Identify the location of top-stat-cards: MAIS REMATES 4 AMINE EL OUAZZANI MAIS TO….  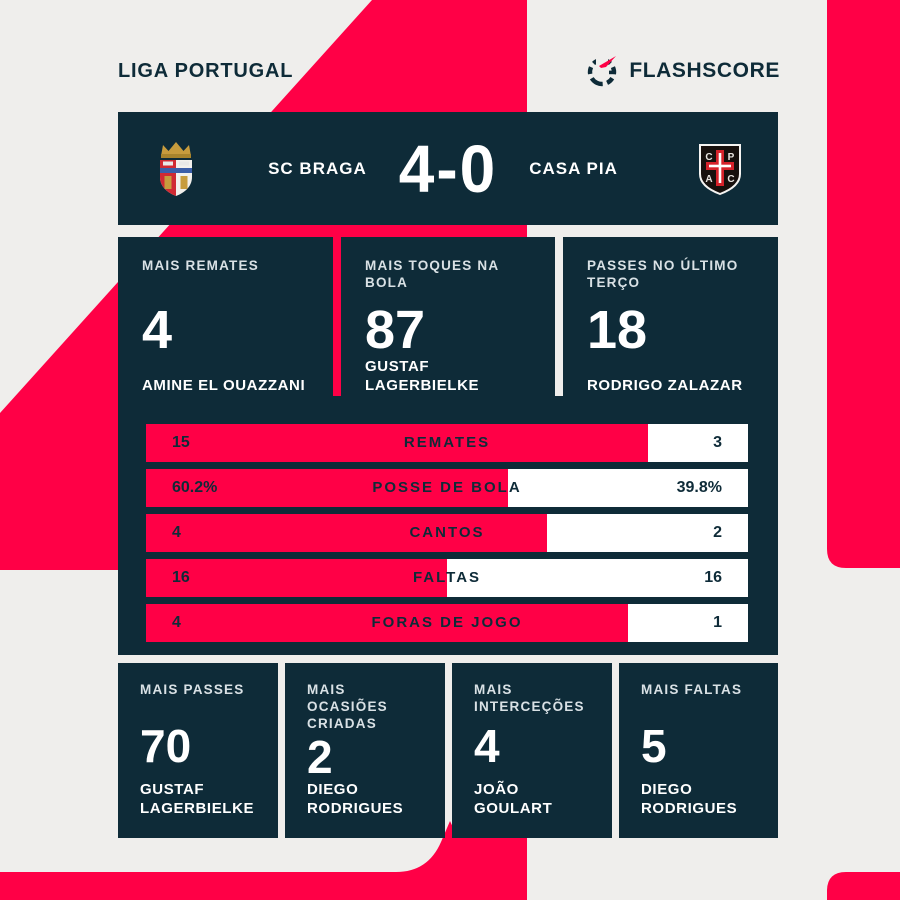
(448, 326).